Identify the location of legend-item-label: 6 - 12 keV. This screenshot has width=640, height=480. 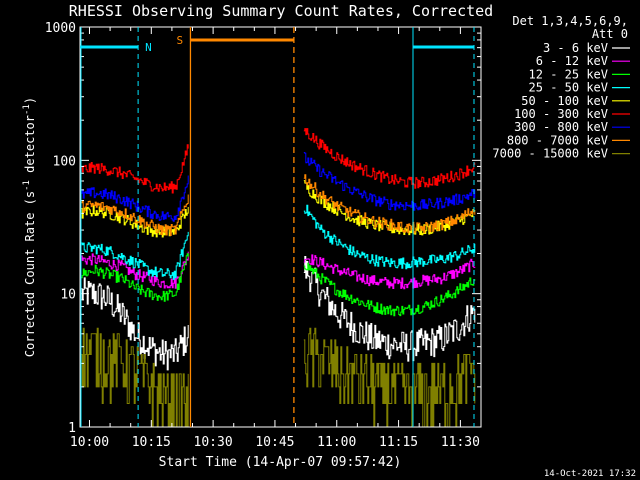
(572, 61).